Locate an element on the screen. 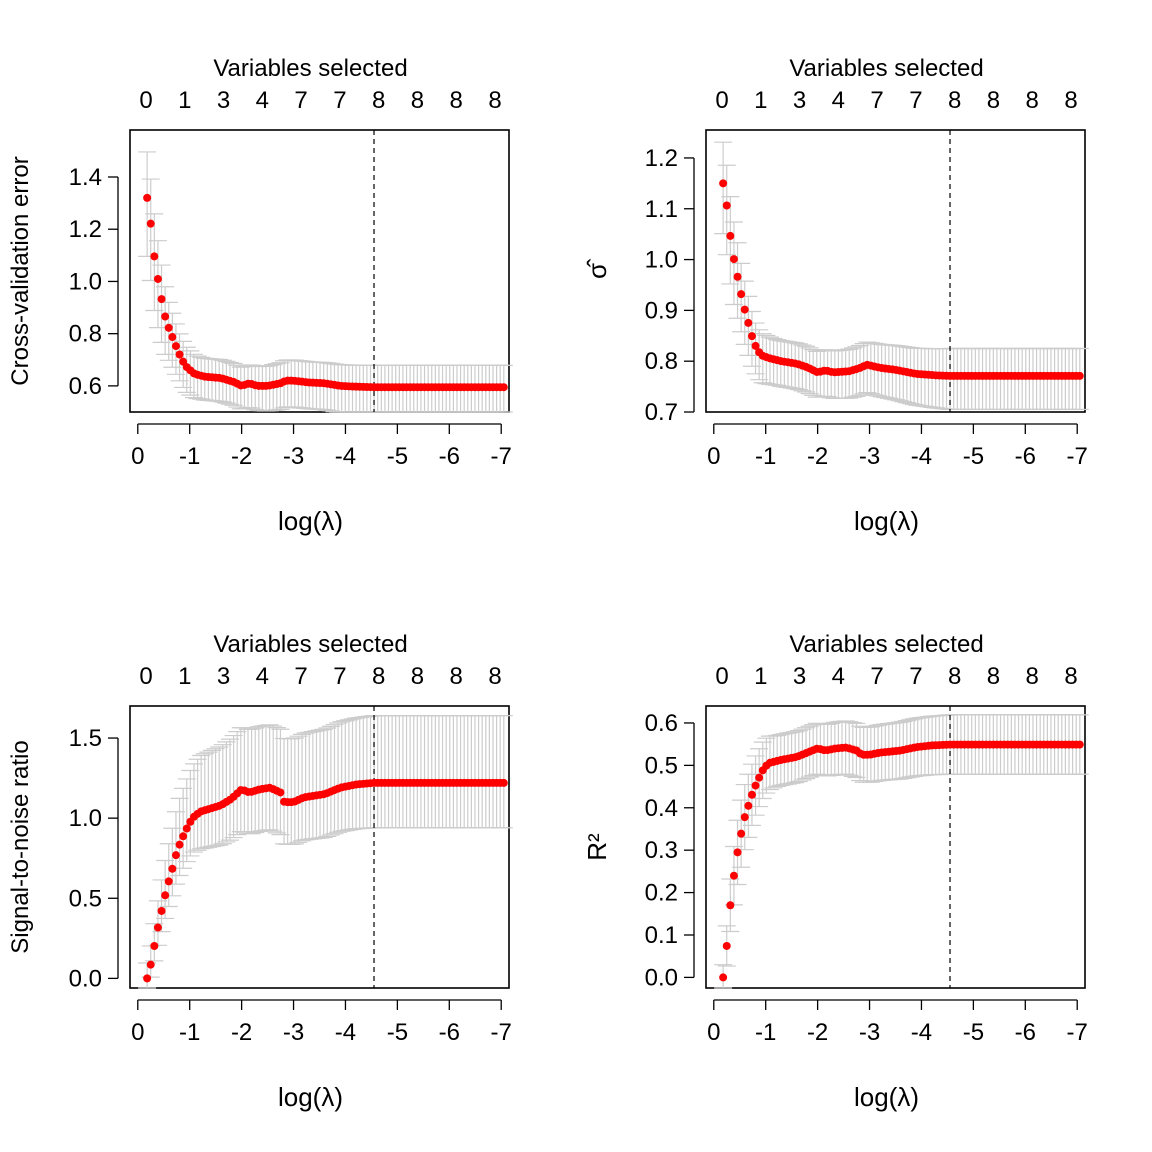  top-tick-label: 1 is located at coordinates (184, 100).